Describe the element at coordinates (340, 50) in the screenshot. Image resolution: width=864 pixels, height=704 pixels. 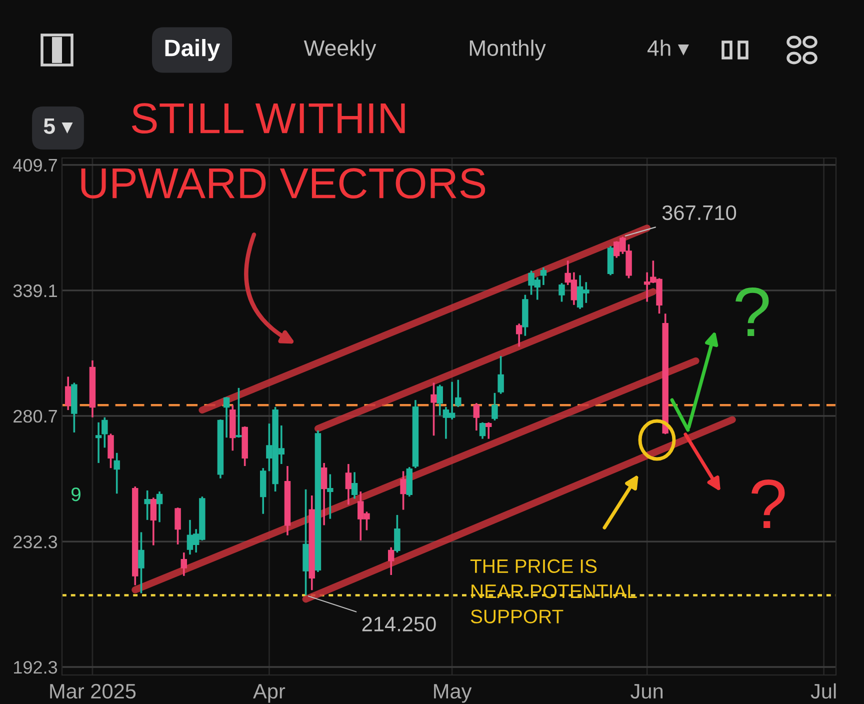
I see `text: Weekly` at that location.